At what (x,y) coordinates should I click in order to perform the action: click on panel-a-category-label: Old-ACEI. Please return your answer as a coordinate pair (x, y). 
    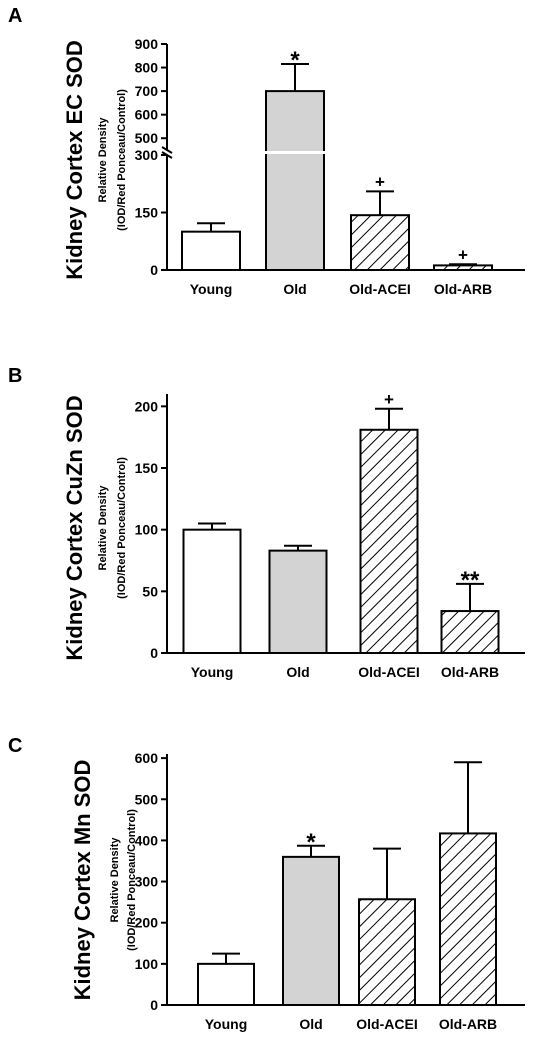
    Looking at the image, I should click on (379, 289).